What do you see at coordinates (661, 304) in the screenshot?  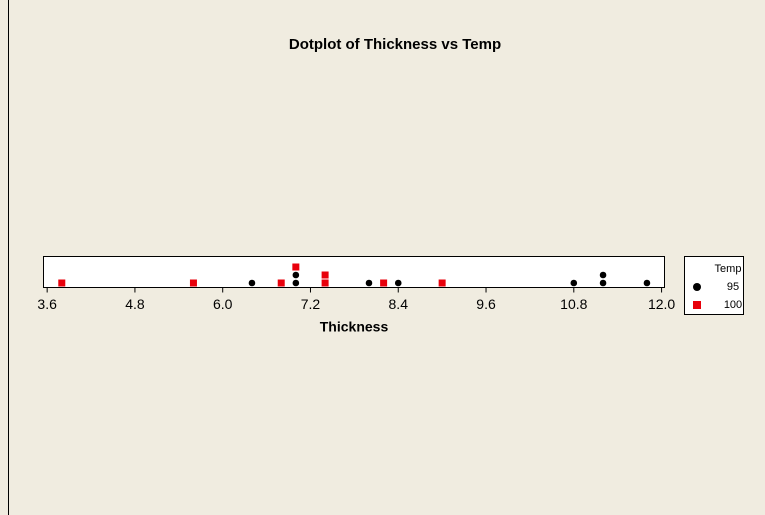 I see `x-tick-label: 12.0` at bounding box center [661, 304].